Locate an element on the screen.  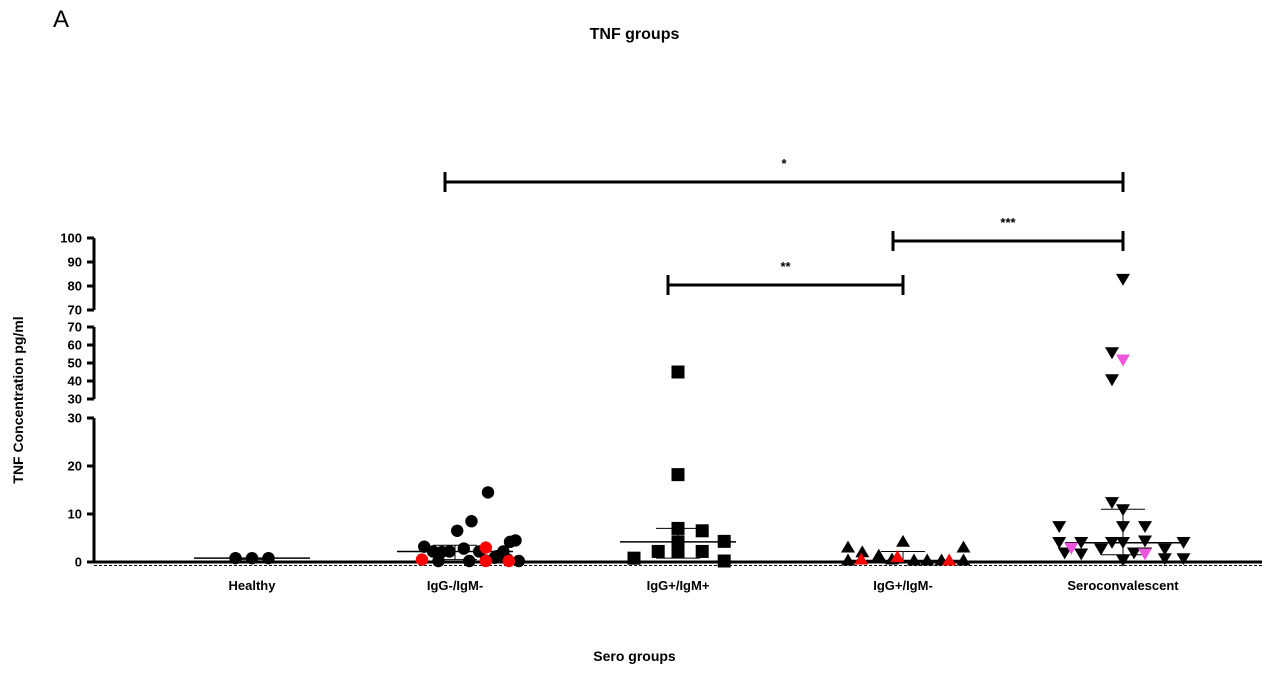
significance-label: *** is located at coordinates (1008, 222).